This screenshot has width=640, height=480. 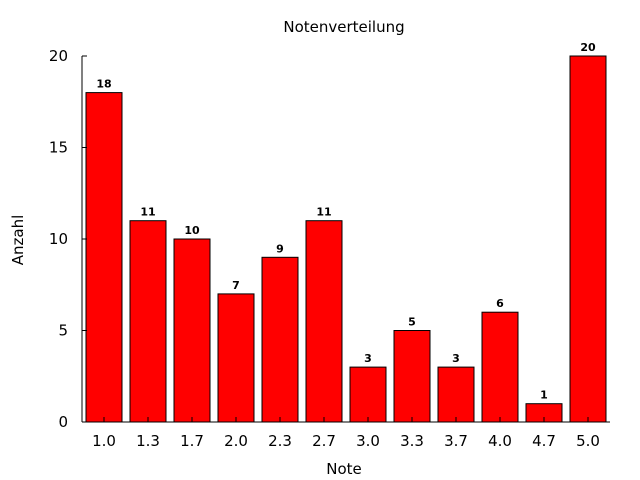 I want to click on bar-3.7, so click(x=456, y=394).